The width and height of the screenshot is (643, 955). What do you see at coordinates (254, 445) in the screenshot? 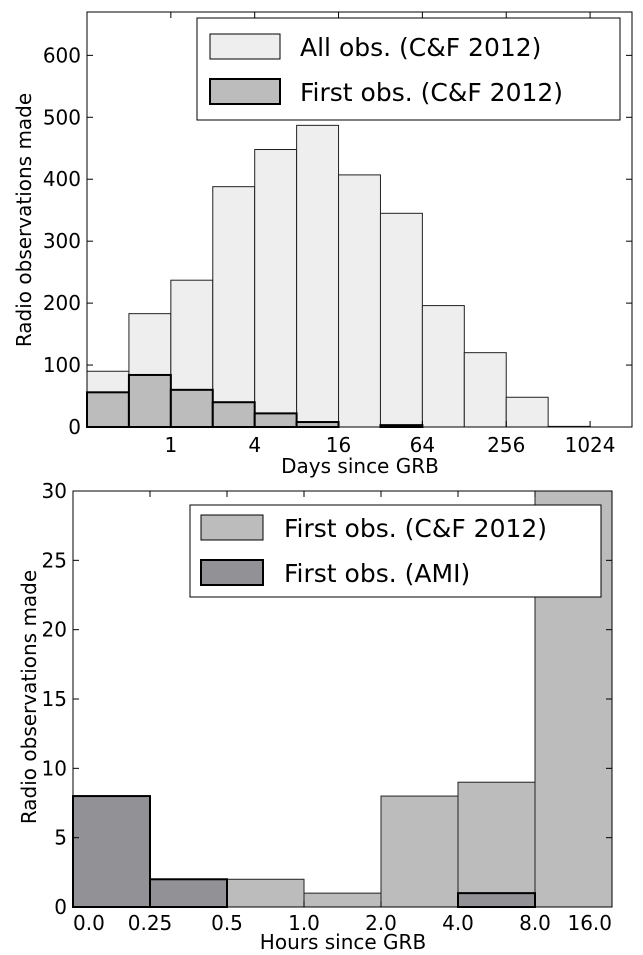
I see `x-tick-label: 4` at bounding box center [254, 445].